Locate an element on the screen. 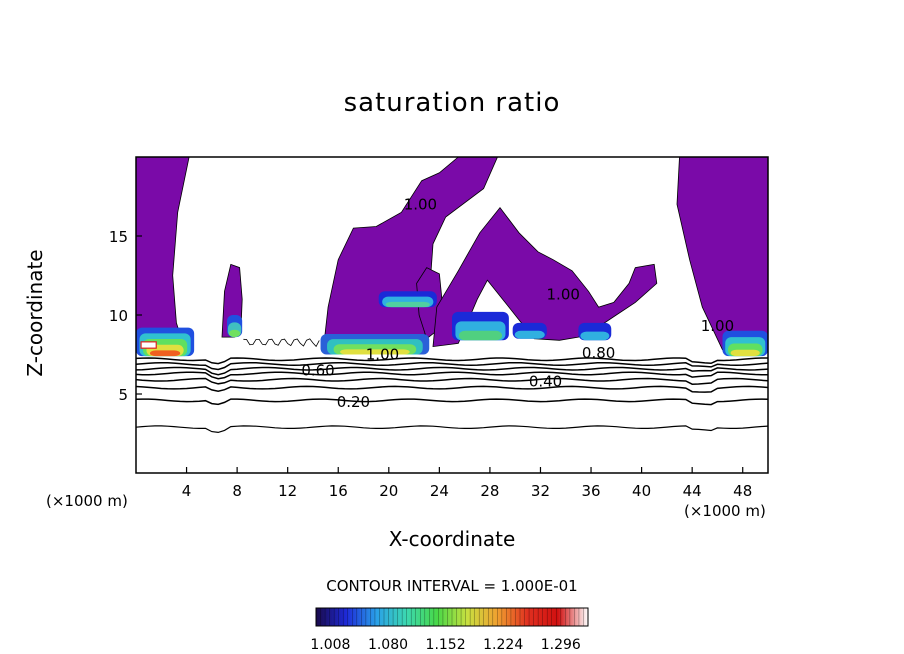 This screenshot has width=904, height=654. x-tick-label: 20 is located at coordinates (388, 491).